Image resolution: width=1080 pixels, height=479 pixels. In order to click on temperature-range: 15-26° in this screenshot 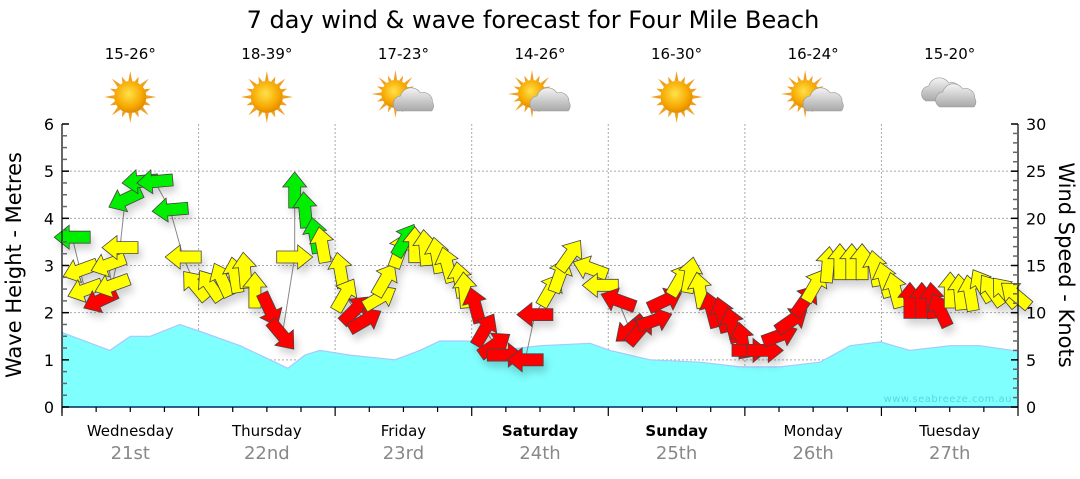, I will do `click(130, 54)`.